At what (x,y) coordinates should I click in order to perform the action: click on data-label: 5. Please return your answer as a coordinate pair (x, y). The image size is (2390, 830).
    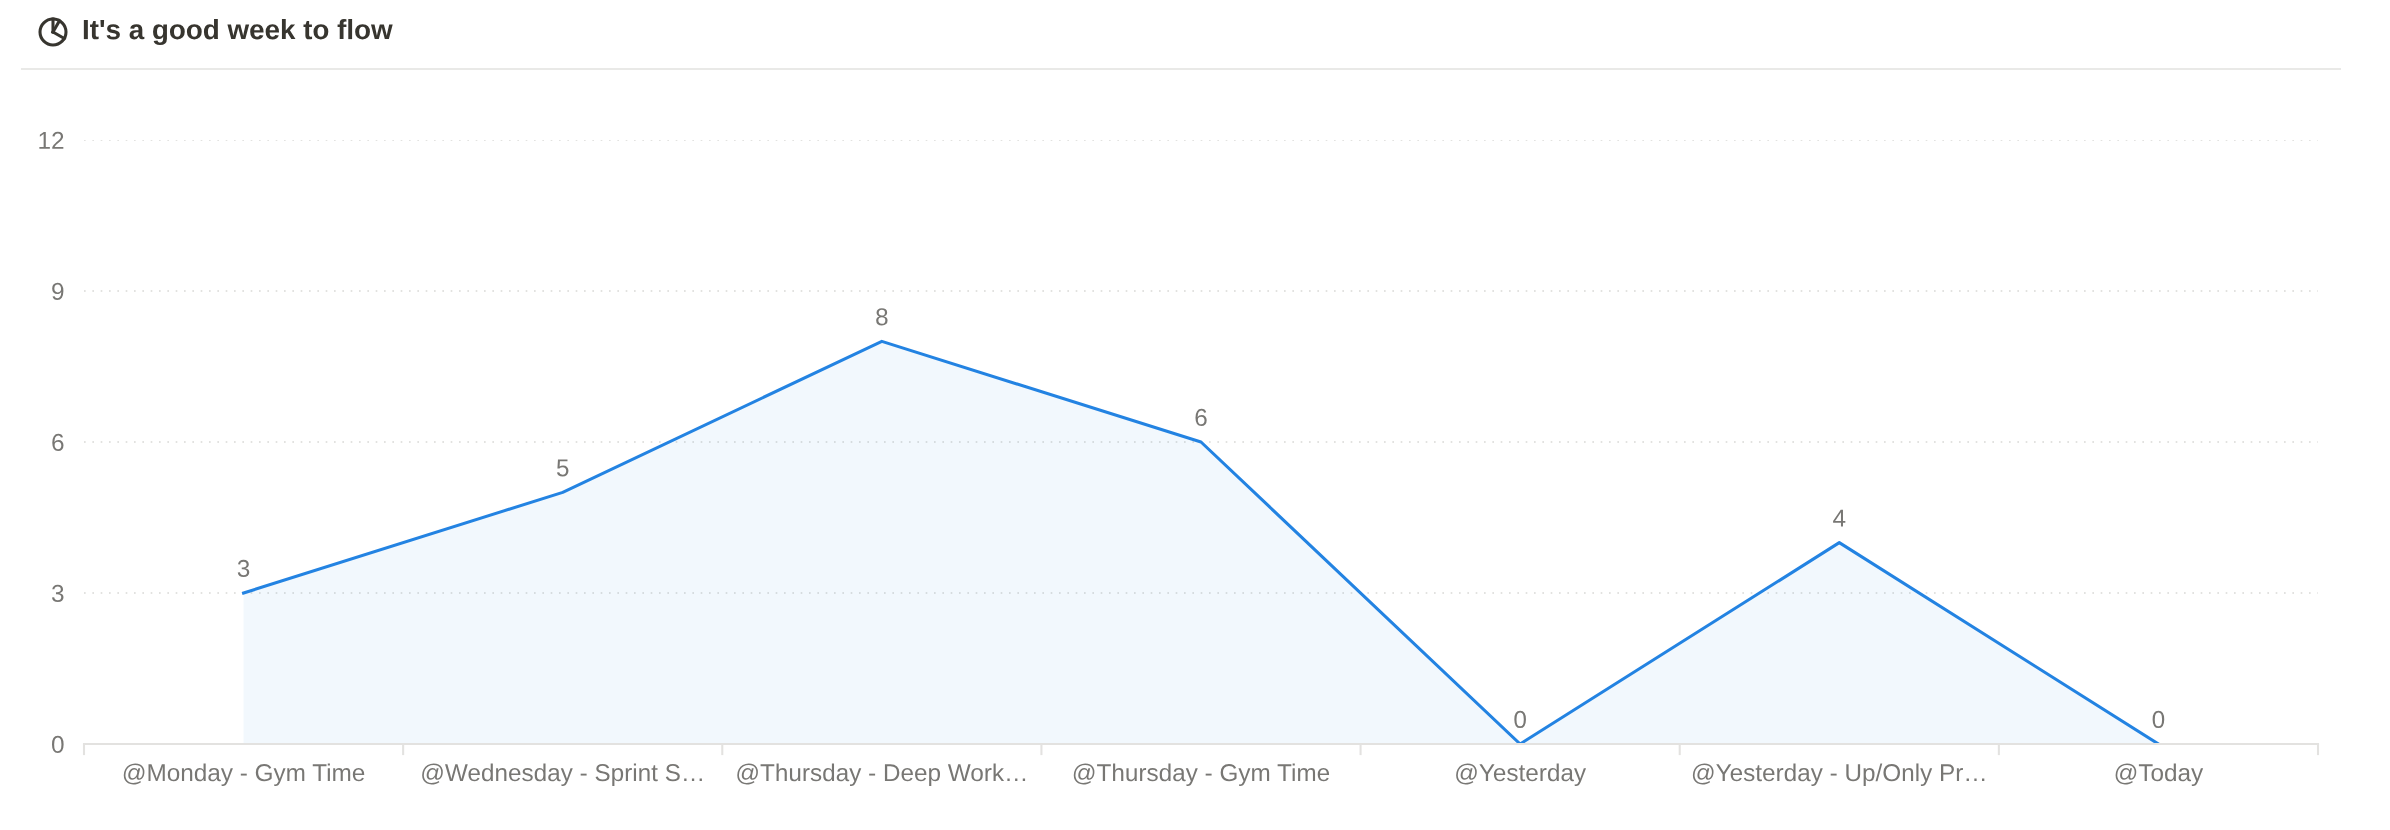
    Looking at the image, I should click on (562, 468).